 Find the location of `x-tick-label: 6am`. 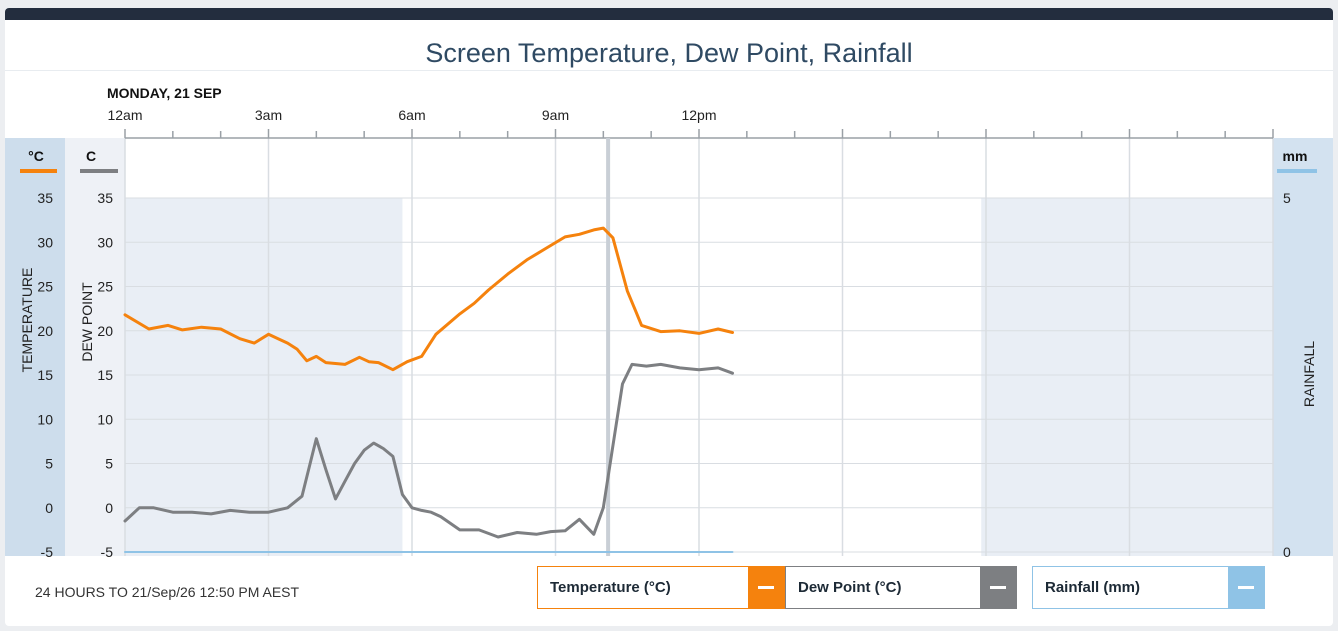

x-tick-label: 6am is located at coordinates (411, 115).